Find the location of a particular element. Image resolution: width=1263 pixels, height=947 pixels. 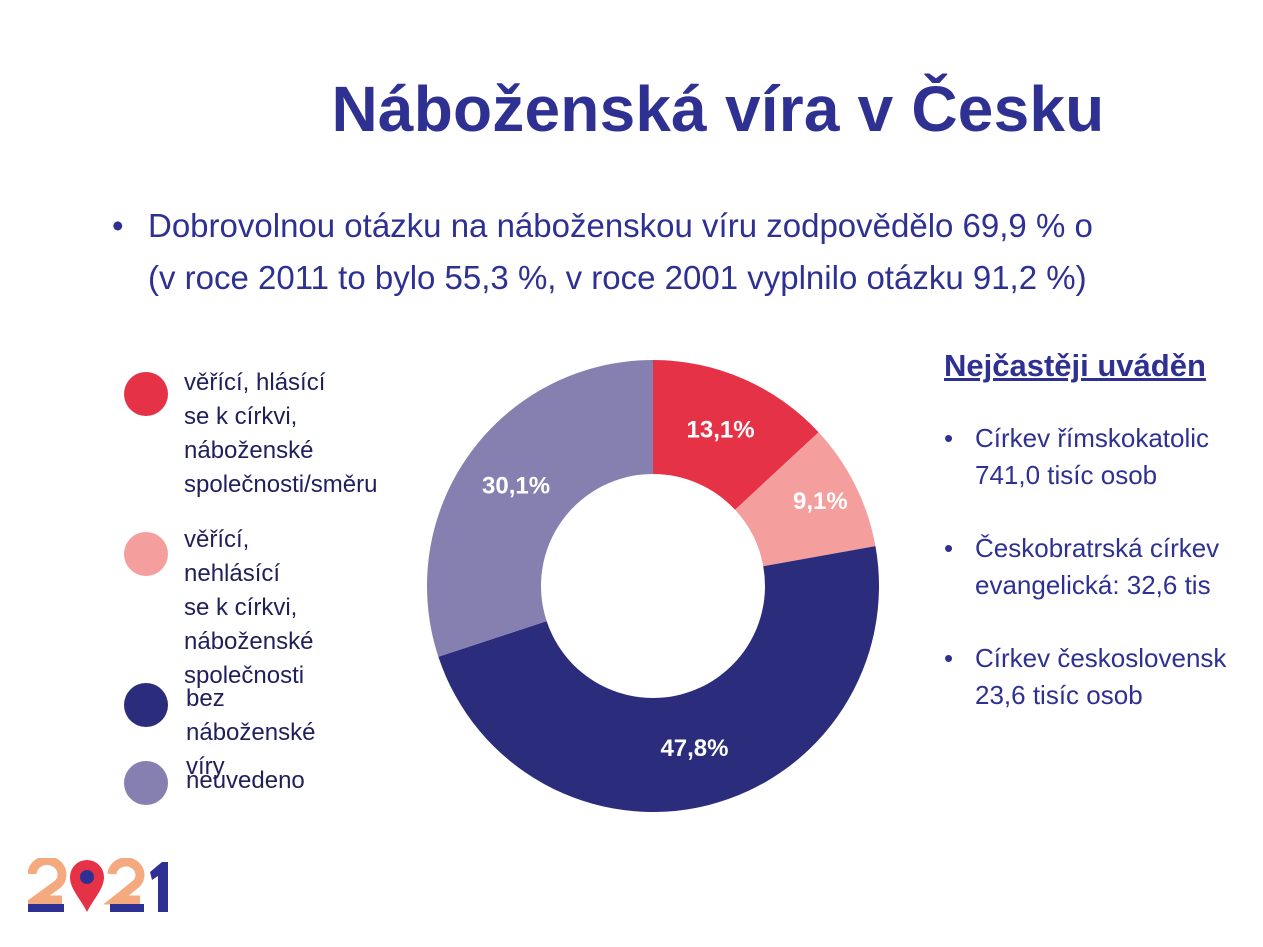

side-item-line-2: 23,6 tisíc osob is located at coordinates (1059, 695).